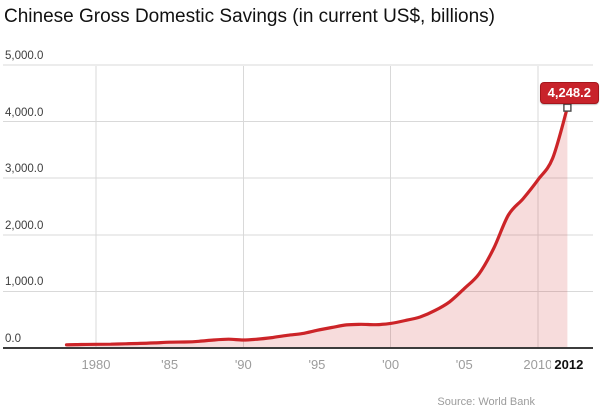  I want to click on x-tick-label: '95, so click(317, 364).